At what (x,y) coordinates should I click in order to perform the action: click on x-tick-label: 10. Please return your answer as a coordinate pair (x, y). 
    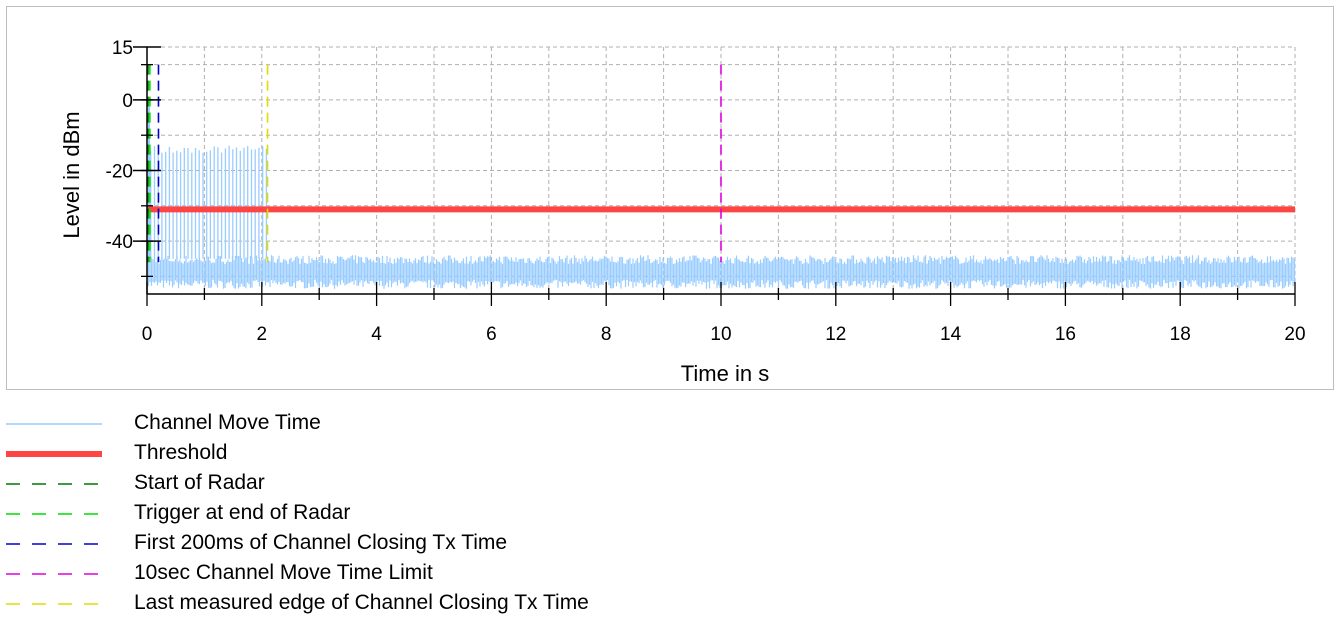
    Looking at the image, I should click on (720, 334).